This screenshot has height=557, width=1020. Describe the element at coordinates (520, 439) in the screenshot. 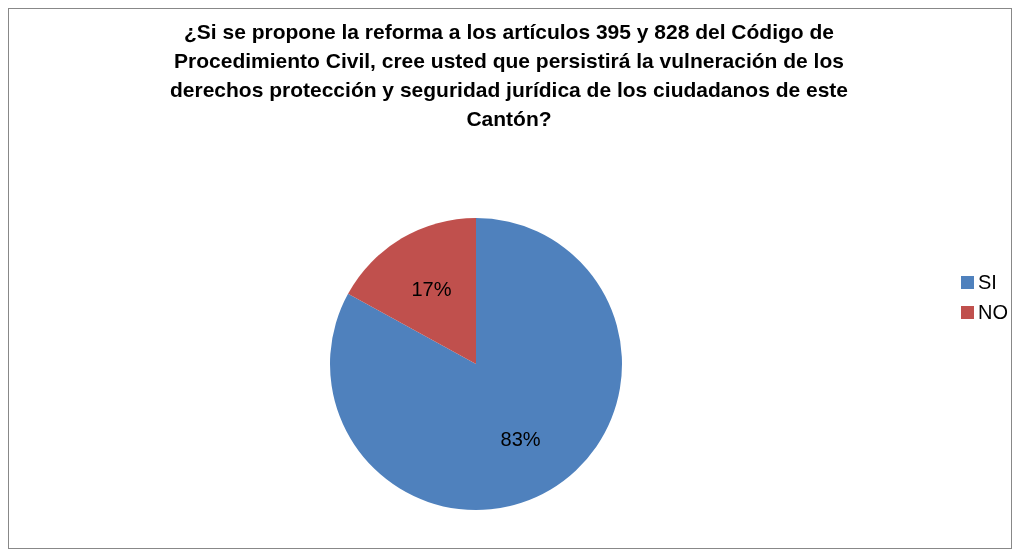

I see `data-label: 83%` at that location.